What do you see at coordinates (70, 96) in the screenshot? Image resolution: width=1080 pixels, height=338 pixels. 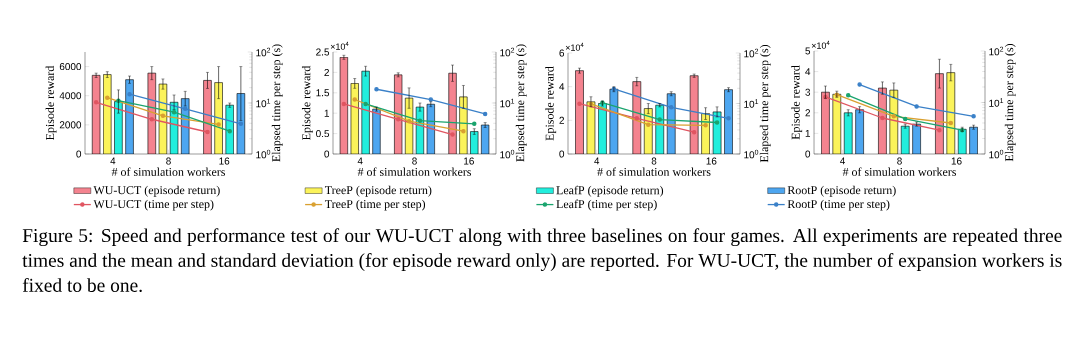 I see `y-tick-label: 4000` at bounding box center [70, 96].